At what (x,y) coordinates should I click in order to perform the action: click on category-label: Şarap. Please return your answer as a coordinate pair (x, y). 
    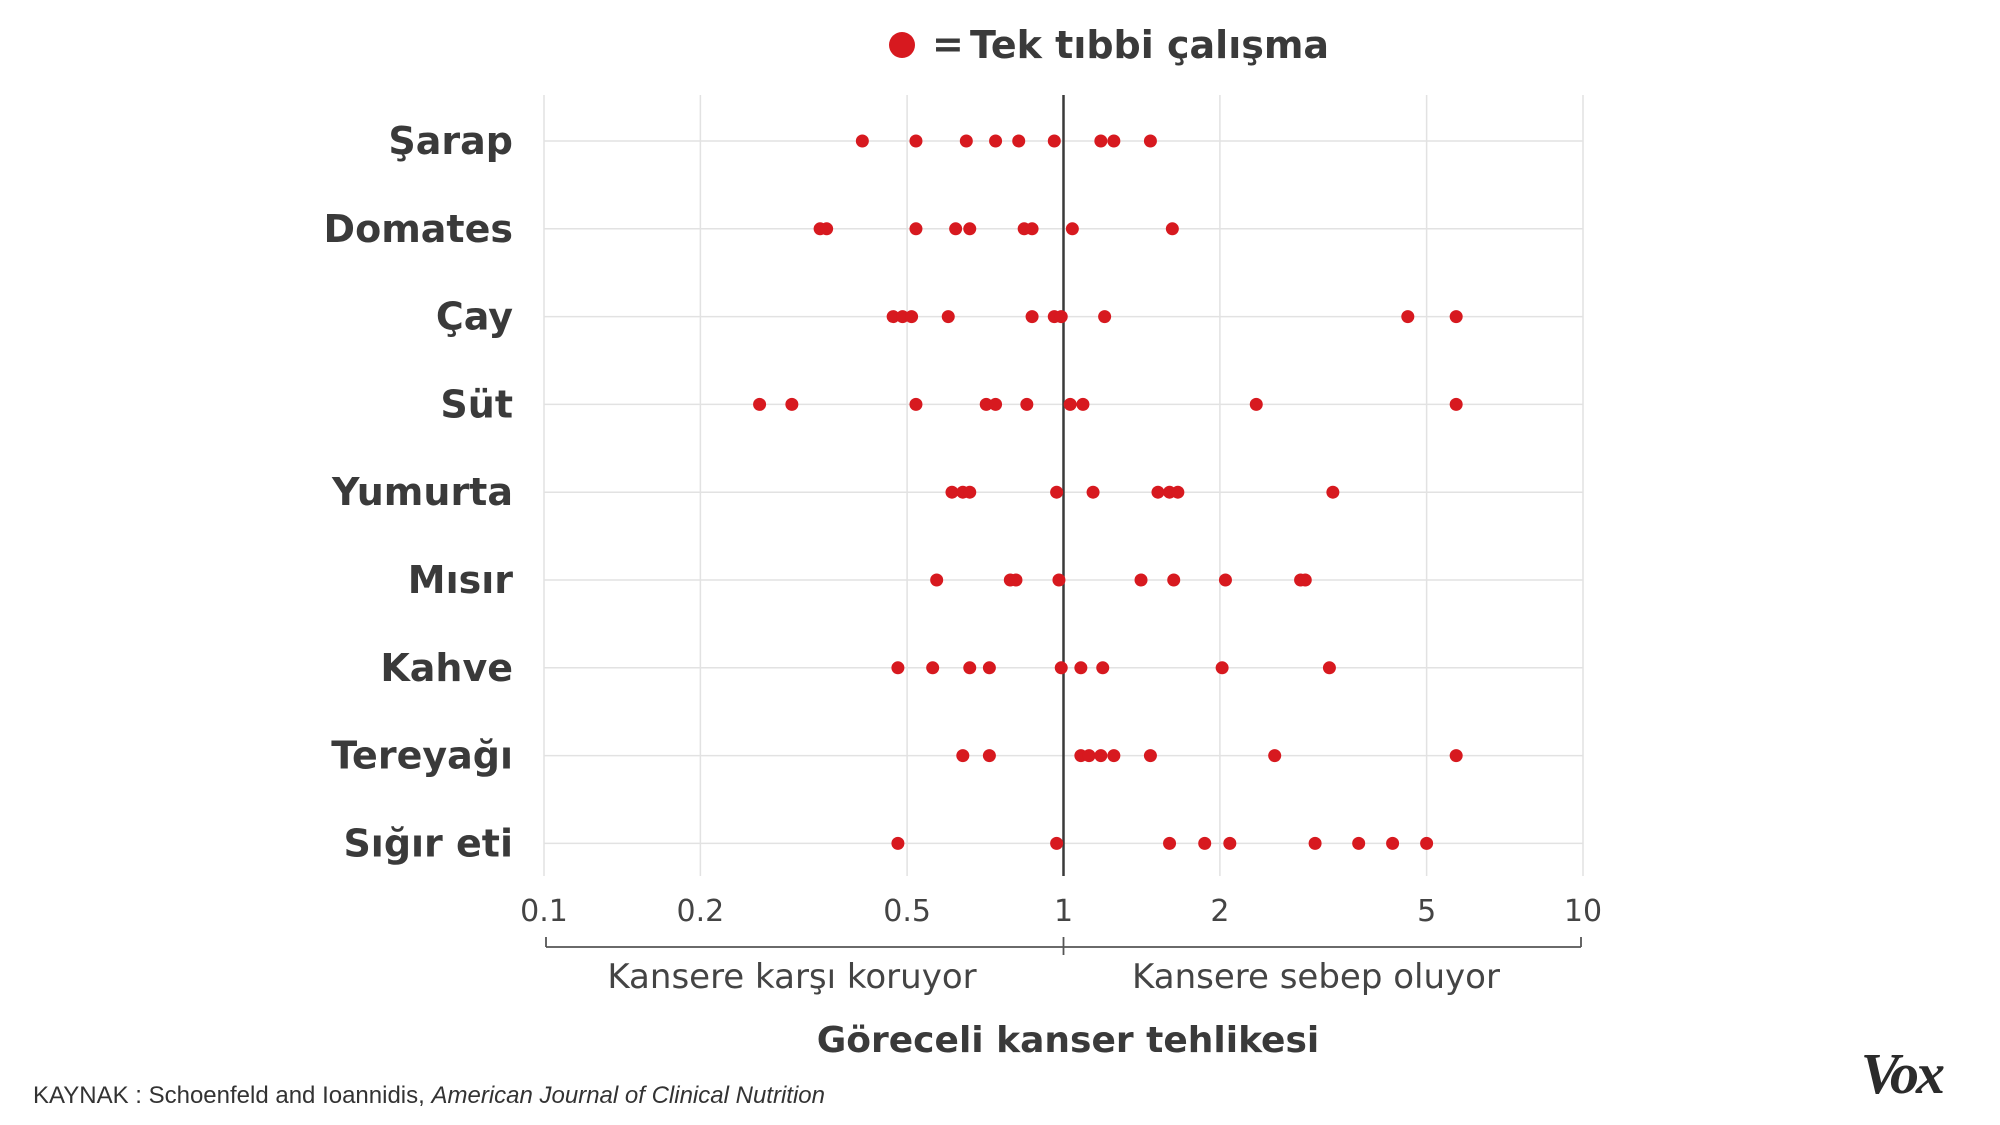
    Looking at the image, I should click on (450, 141).